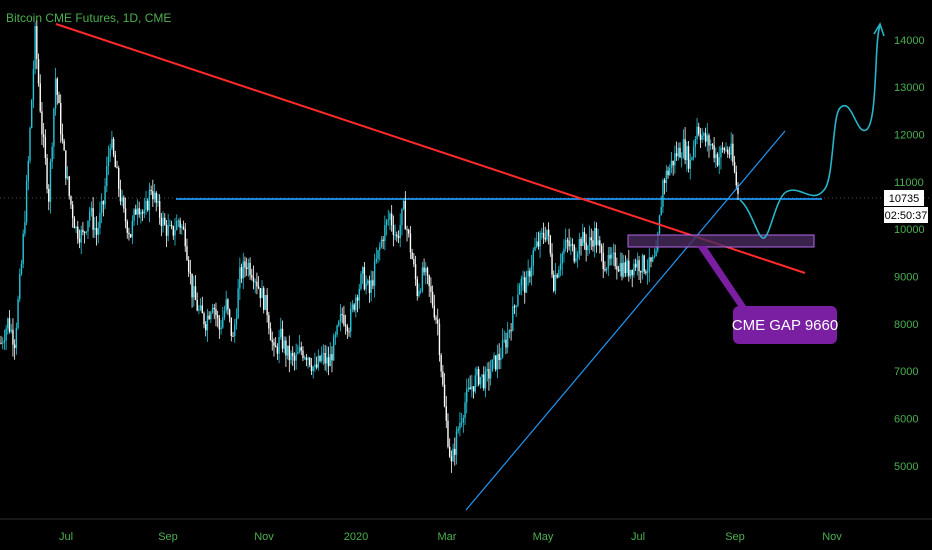  What do you see at coordinates (638, 537) in the screenshot?
I see `x-tick-label: Jul` at bounding box center [638, 537].